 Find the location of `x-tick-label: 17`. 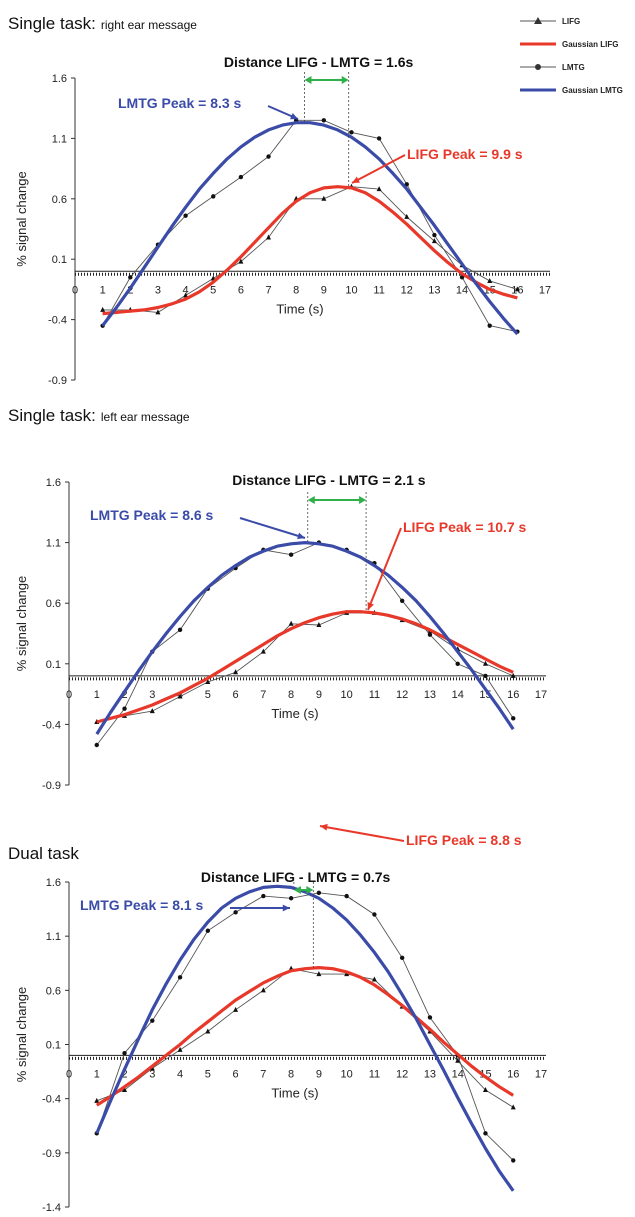

x-tick-label: 17 is located at coordinates (541, 1074).